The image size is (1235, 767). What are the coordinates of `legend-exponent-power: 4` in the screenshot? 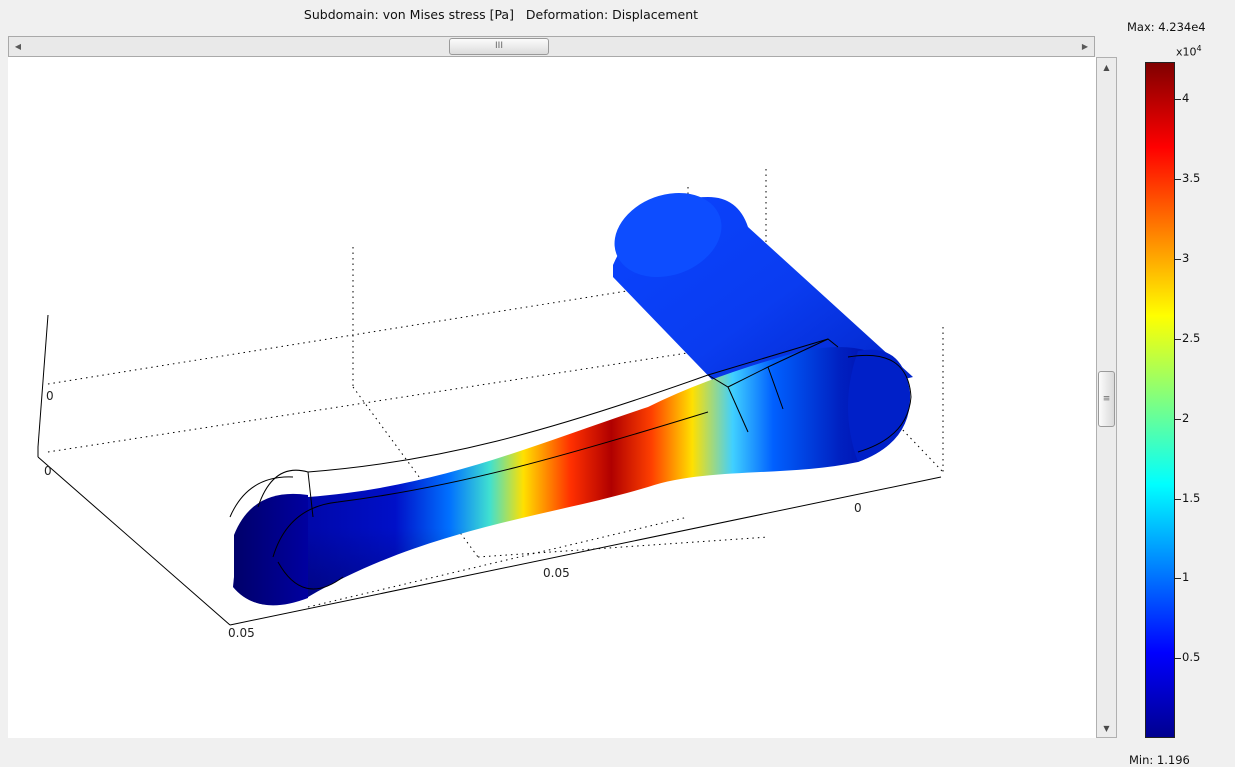 It's located at (1199, 48).